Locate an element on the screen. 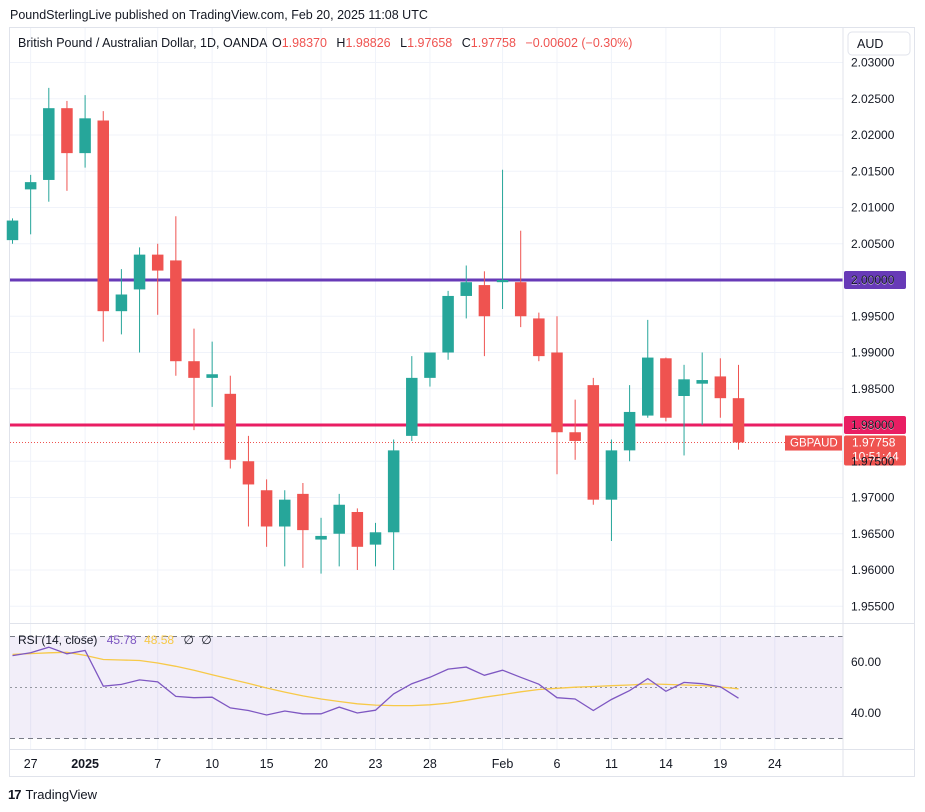  legend-close: 1.97758 is located at coordinates (493, 43).